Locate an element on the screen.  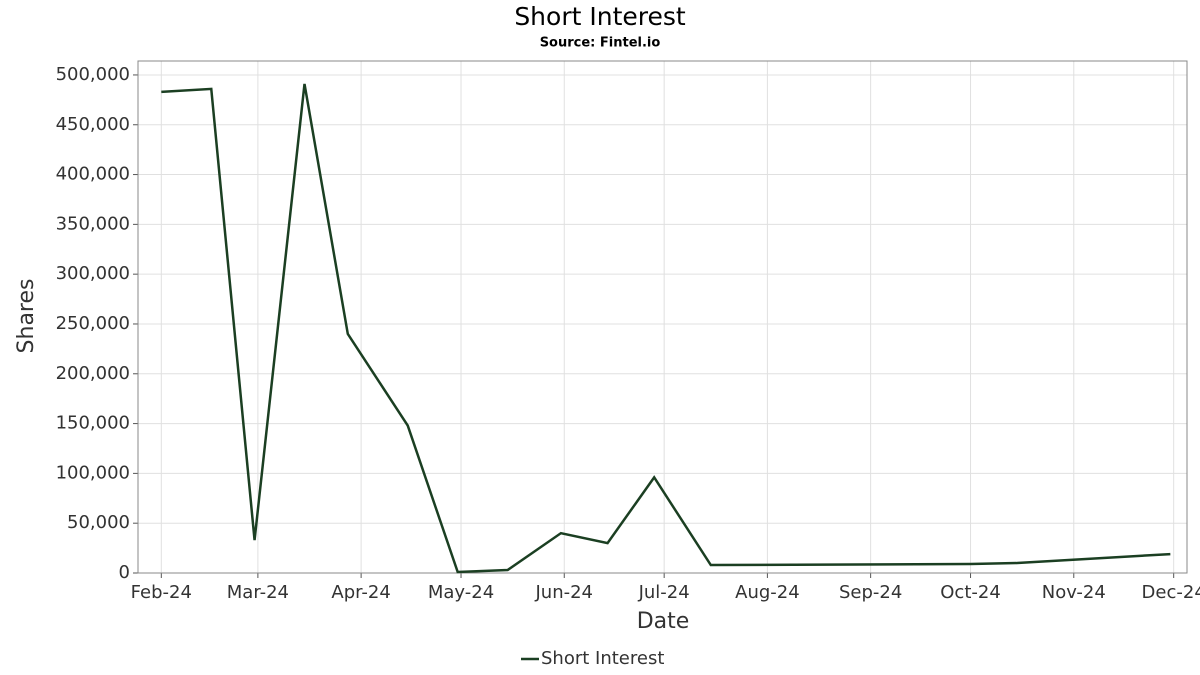
y-tick-label: 100,000 is located at coordinates (93, 472).